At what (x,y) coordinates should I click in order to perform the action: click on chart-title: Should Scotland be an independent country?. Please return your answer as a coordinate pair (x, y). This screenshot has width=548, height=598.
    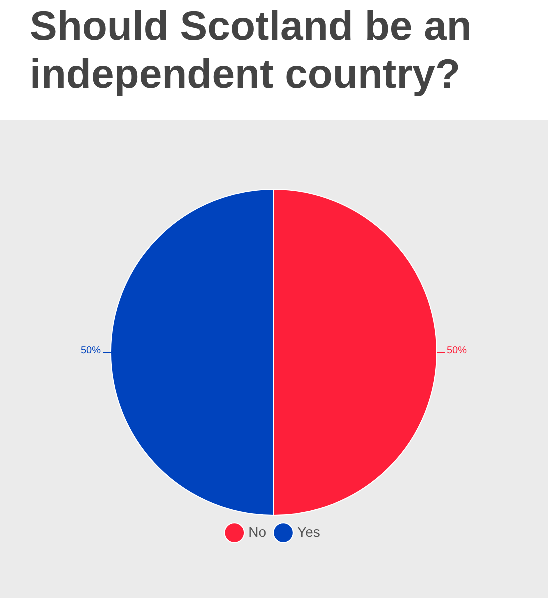
    Looking at the image, I should click on (251, 50).